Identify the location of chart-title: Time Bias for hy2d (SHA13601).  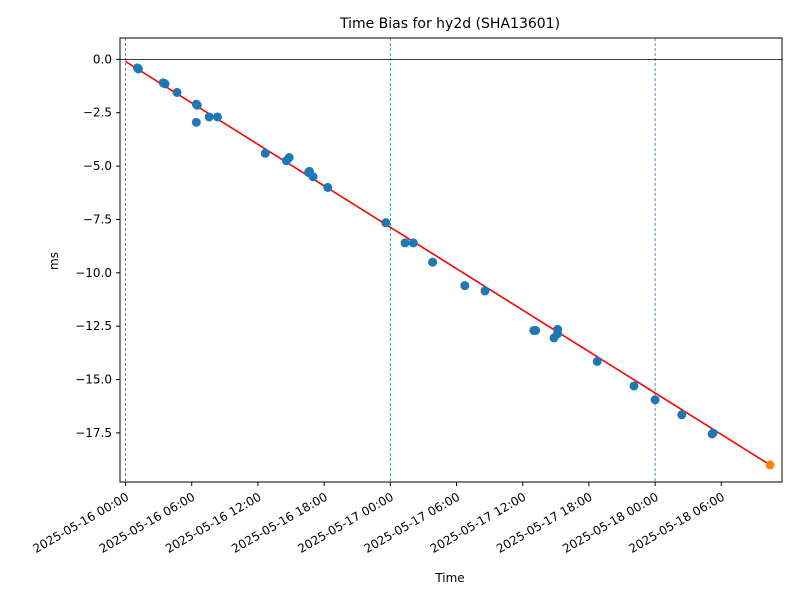
(449, 24).